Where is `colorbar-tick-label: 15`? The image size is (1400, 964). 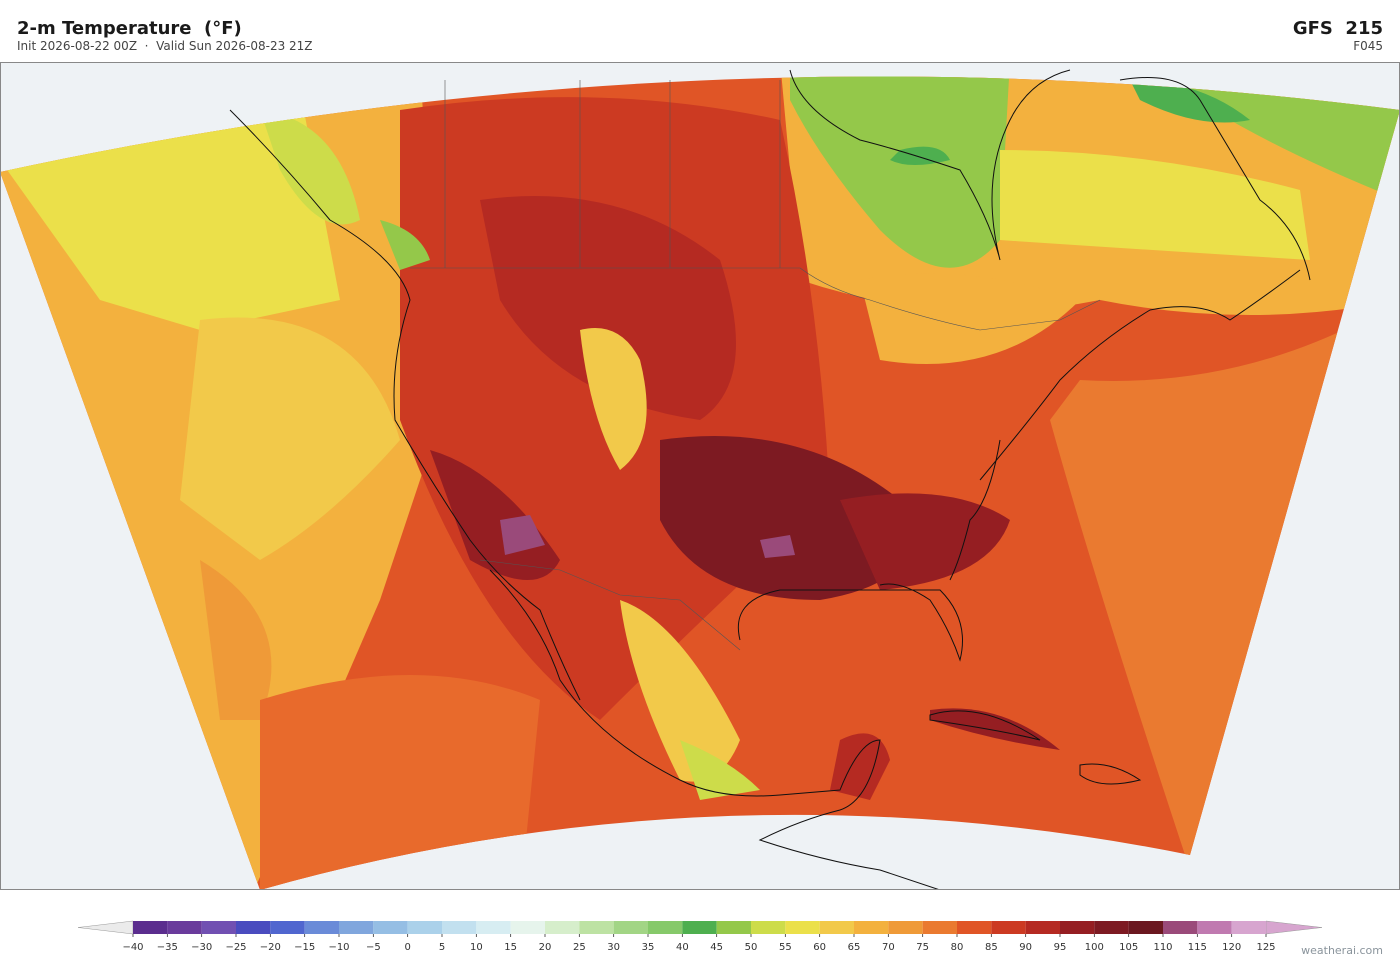
colorbar-tick-label: 15 is located at coordinates (510, 947).